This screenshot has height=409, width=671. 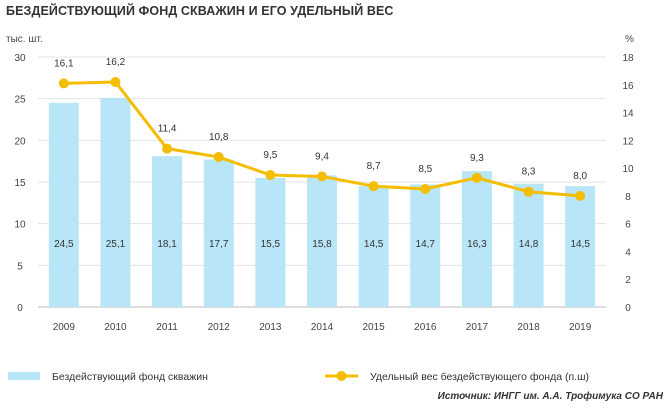 What do you see at coordinates (425, 169) in the screenshot?
I see `point-value-label: 8,5` at bounding box center [425, 169].